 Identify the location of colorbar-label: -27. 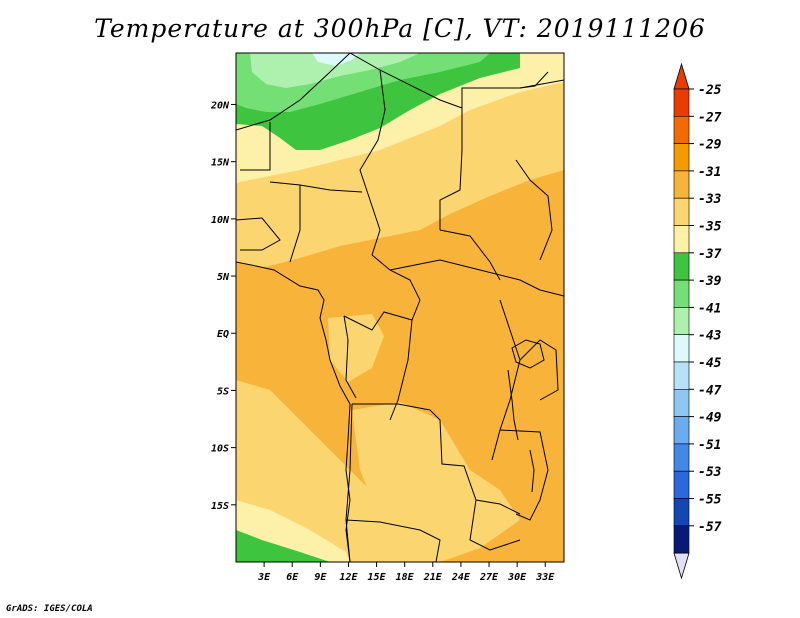
(710, 117).